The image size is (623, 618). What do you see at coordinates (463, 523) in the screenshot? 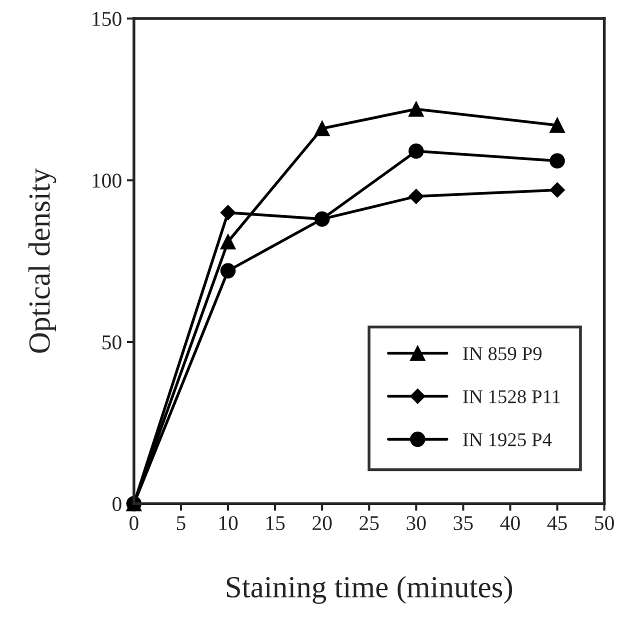
I see `x-tick-label: 35` at bounding box center [463, 523].